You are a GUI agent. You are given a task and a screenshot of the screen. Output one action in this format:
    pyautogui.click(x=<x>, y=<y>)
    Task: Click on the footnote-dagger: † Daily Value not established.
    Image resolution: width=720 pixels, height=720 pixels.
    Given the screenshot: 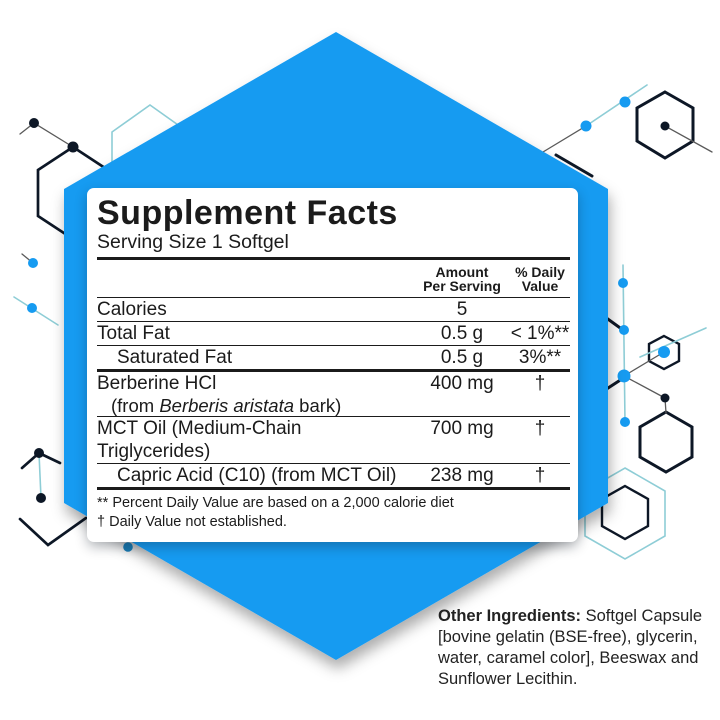 What is the action you would take?
    pyautogui.click(x=192, y=521)
    